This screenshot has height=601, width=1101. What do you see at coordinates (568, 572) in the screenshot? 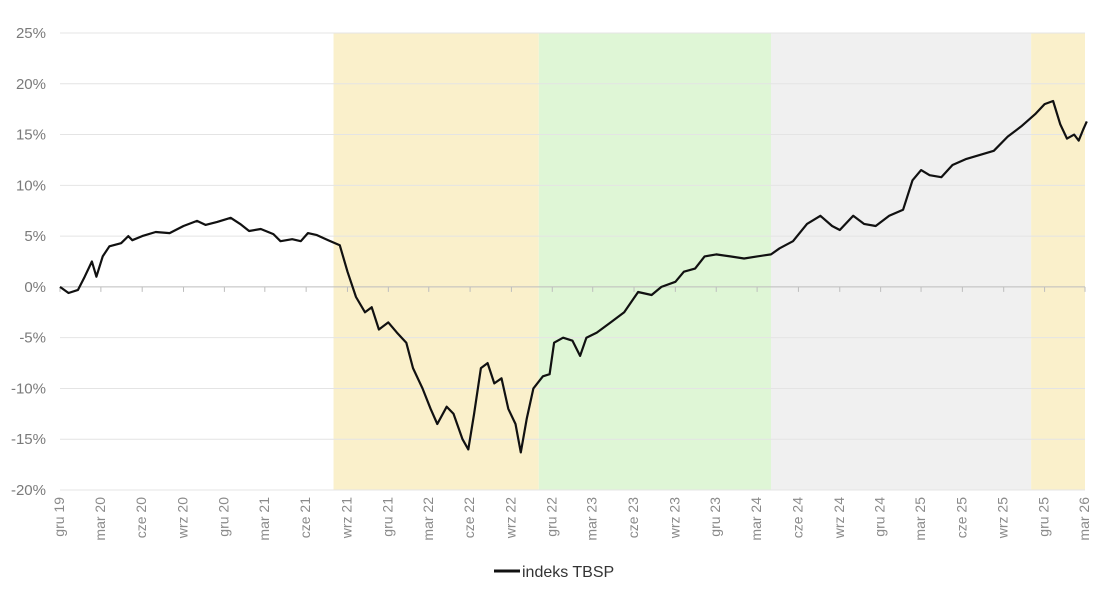
I see `legend-label: indeks TBSP` at bounding box center [568, 572].